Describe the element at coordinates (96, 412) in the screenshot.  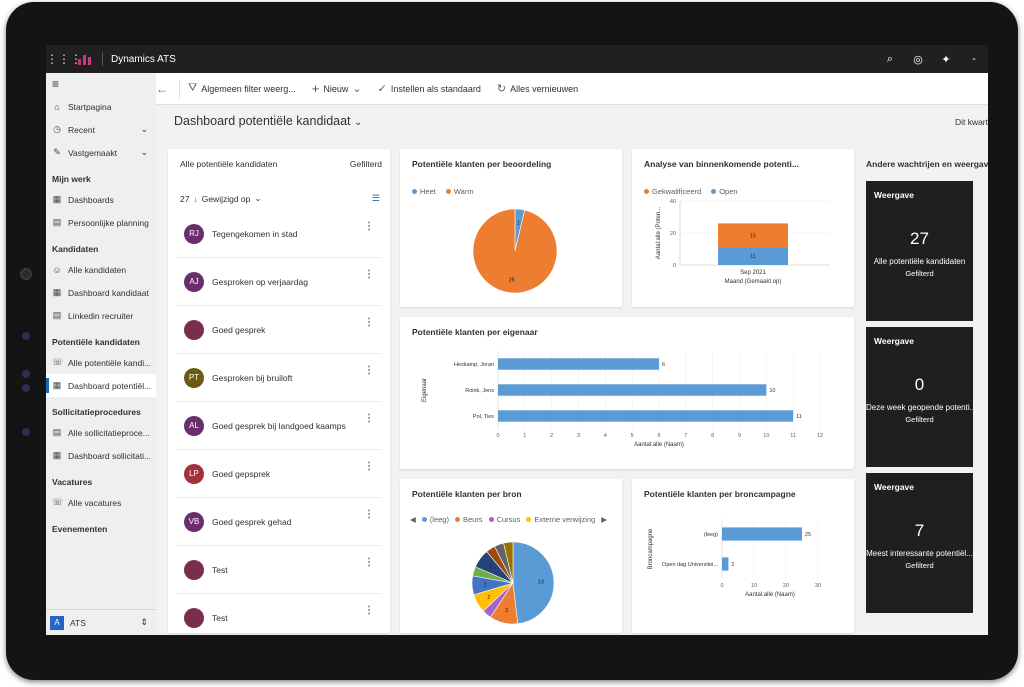
I see `sidebar-group-title: Sollicitatieprocedures` at that location.